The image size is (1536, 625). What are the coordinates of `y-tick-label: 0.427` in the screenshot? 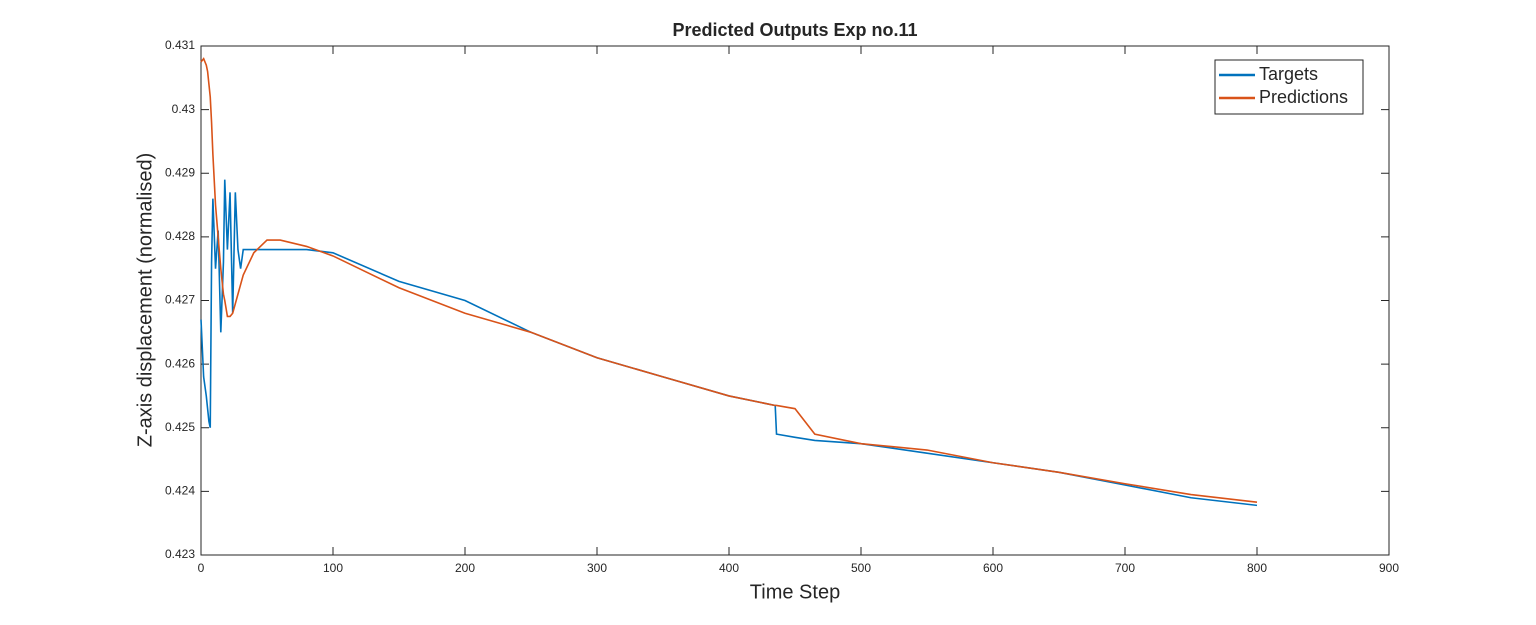 It's located at (180, 300).